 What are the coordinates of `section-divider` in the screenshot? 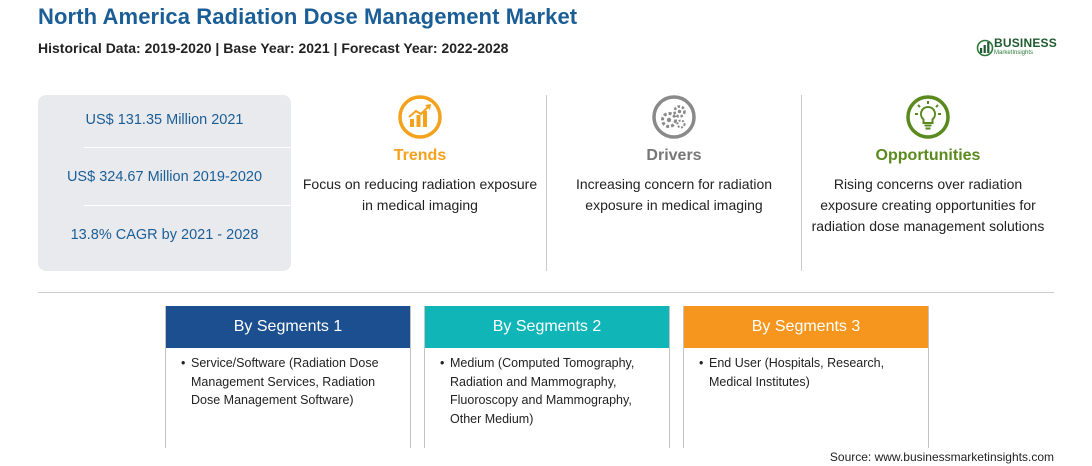 It's located at (546, 292).